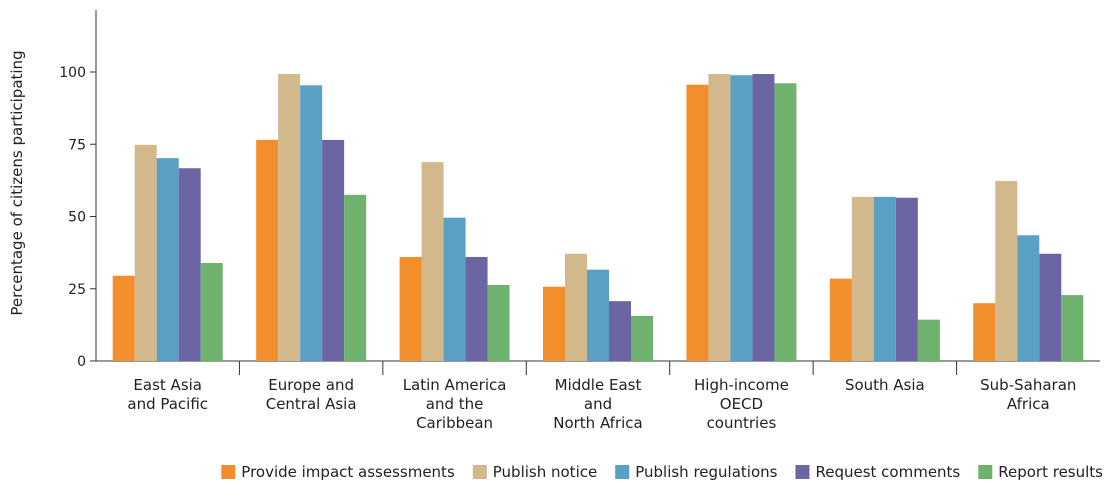  I want to click on legend-item: Request comments, so click(877, 472).